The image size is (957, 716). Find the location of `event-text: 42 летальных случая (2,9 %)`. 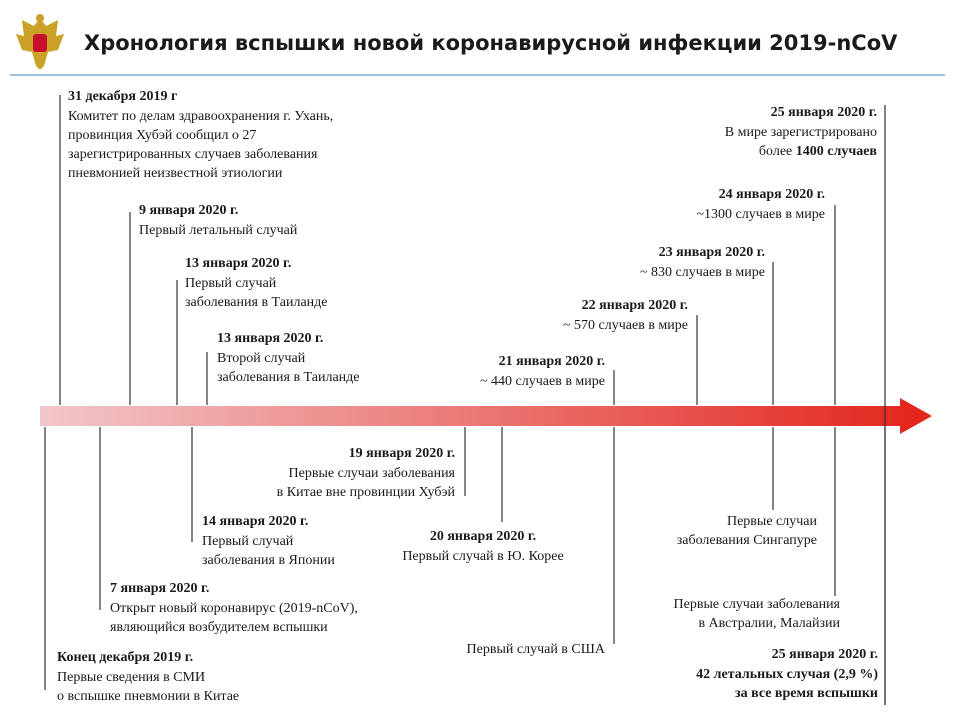

event-text: 42 летальных случая (2,9 %) is located at coordinates (787, 674).